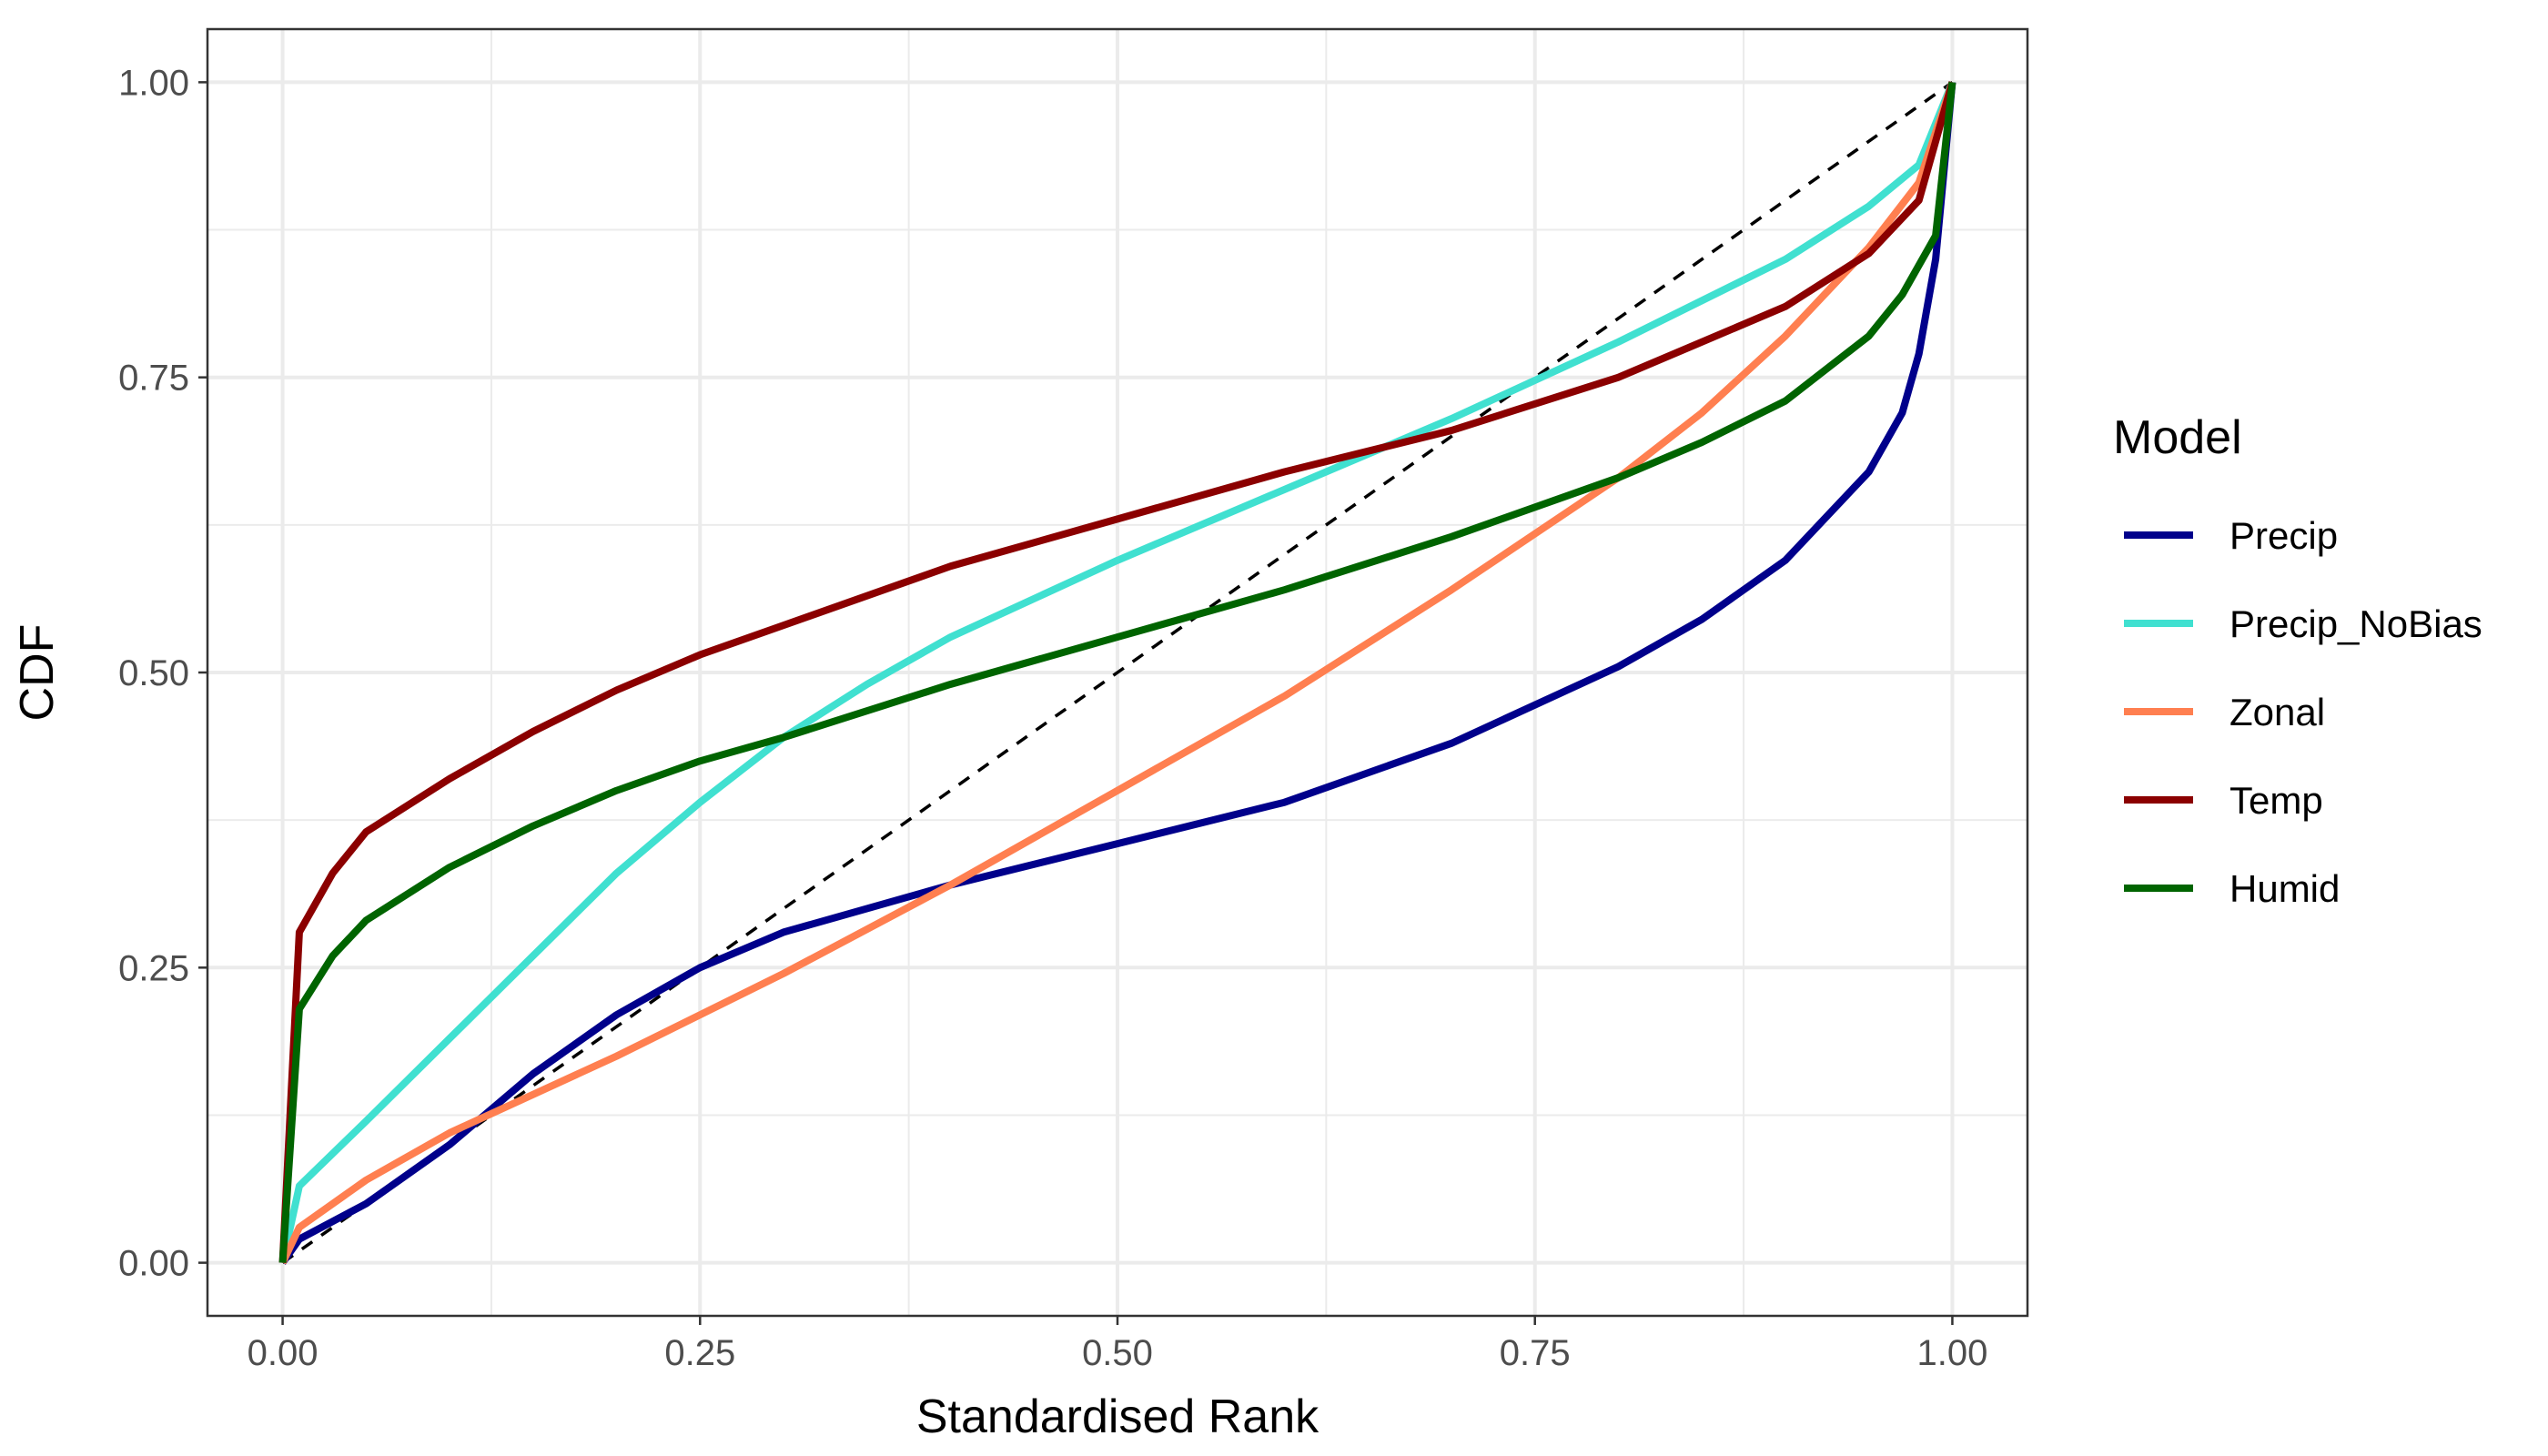  I want to click on x-tick-label: 0.25, so click(700, 1353).